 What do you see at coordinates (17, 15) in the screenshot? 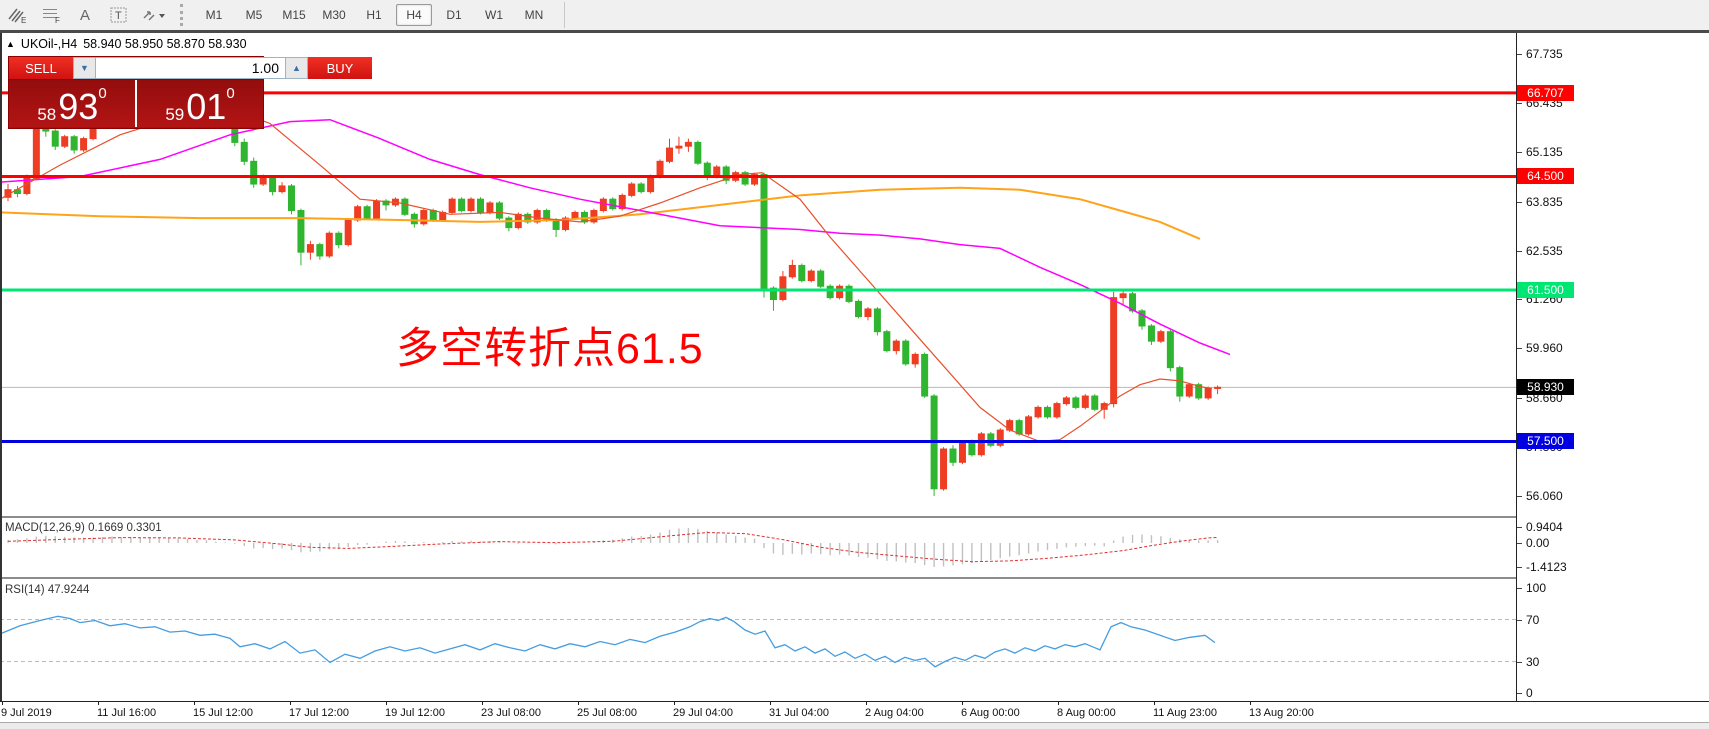
I see `draw-lines-e-icon: E` at bounding box center [17, 15].